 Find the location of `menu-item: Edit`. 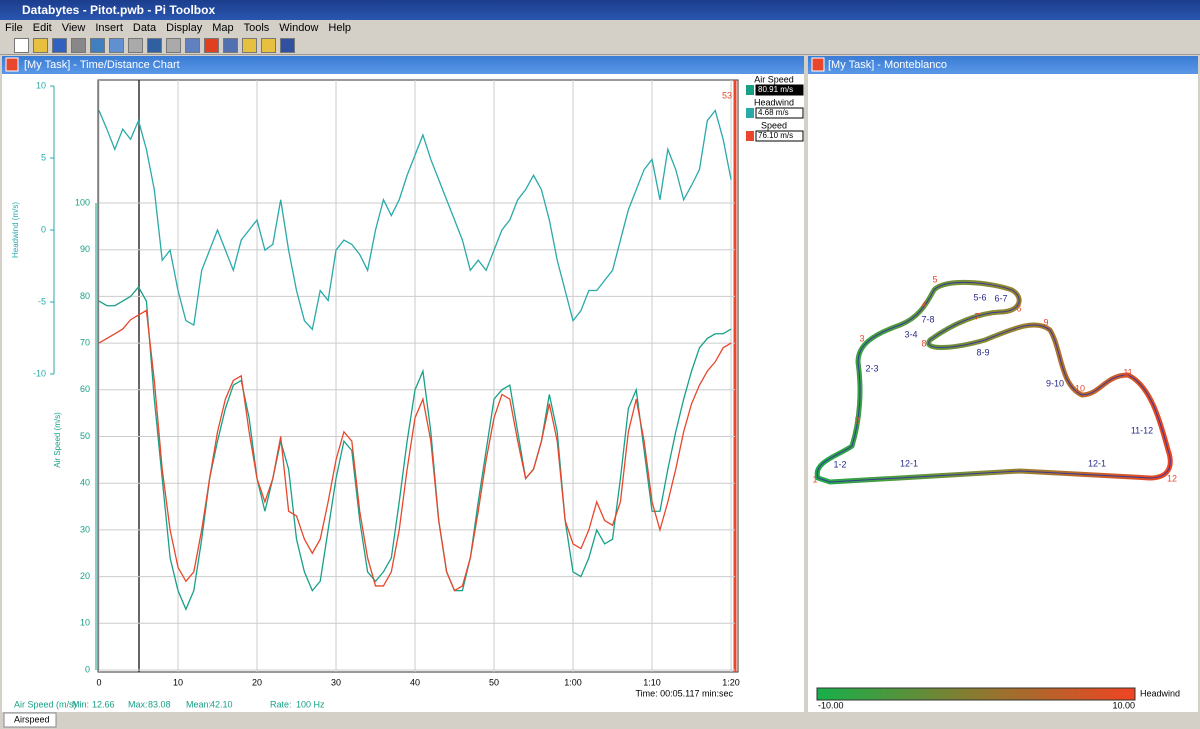

menu-item: Edit is located at coordinates (42, 28).